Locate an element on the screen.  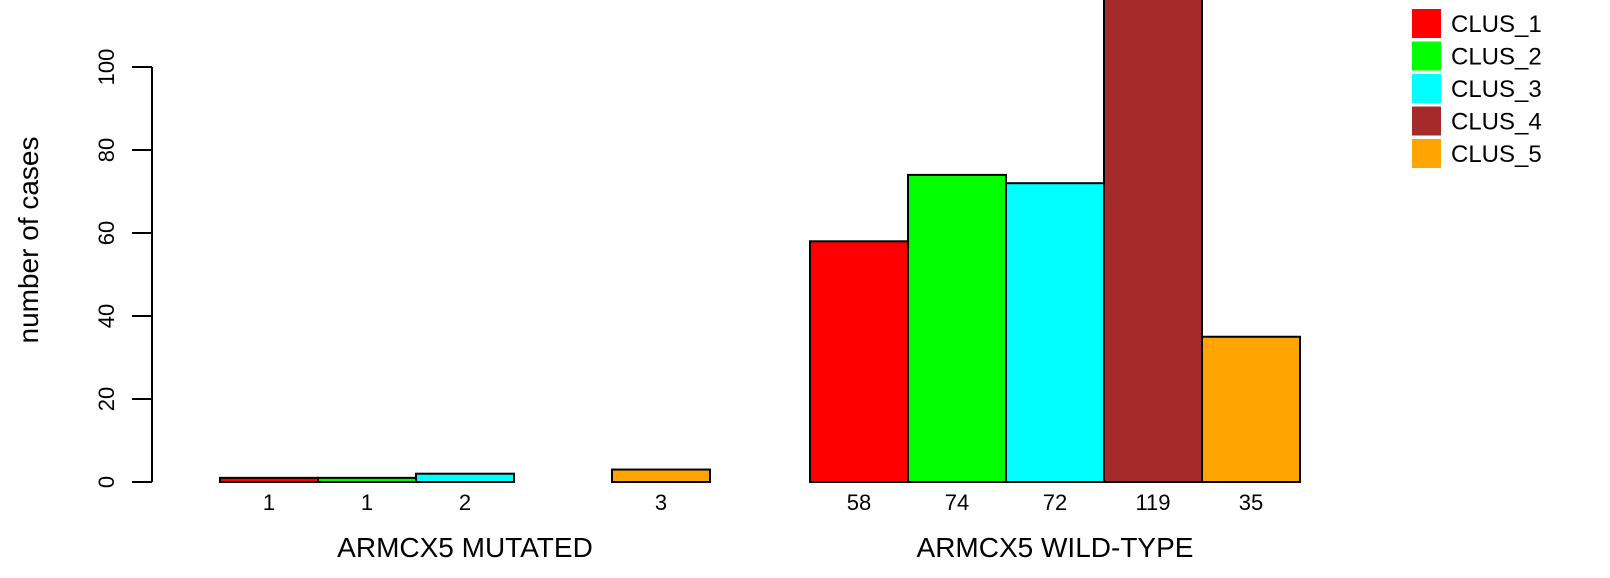
y-tick-label: 20 is located at coordinates (106, 399).